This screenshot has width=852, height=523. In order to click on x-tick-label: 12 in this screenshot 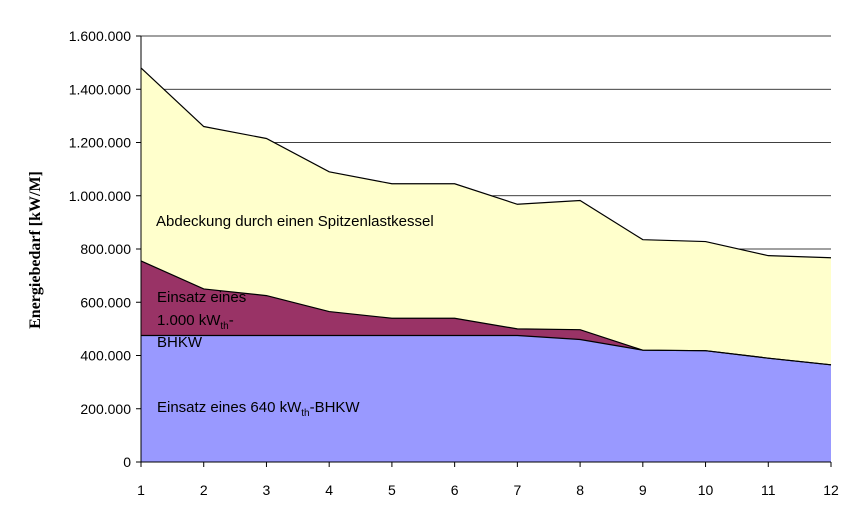, I will do `click(831, 490)`.